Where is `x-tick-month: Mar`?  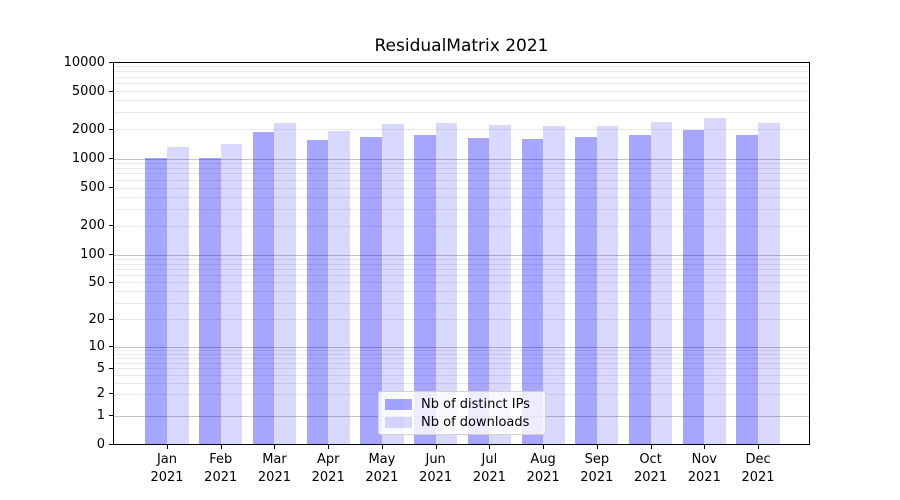 x-tick-month: Mar is located at coordinates (274, 459).